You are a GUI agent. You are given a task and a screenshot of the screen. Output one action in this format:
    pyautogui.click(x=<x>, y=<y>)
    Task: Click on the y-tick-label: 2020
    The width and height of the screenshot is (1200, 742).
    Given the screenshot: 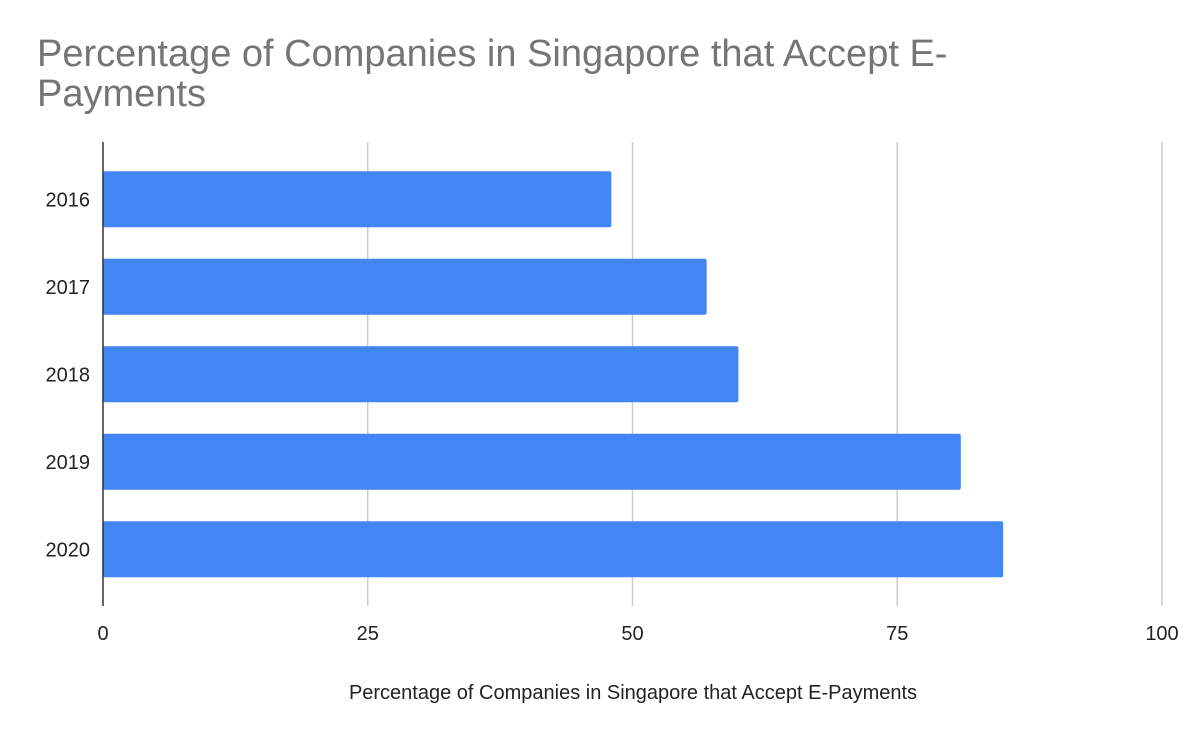 What is the action you would take?
    pyautogui.click(x=68, y=550)
    